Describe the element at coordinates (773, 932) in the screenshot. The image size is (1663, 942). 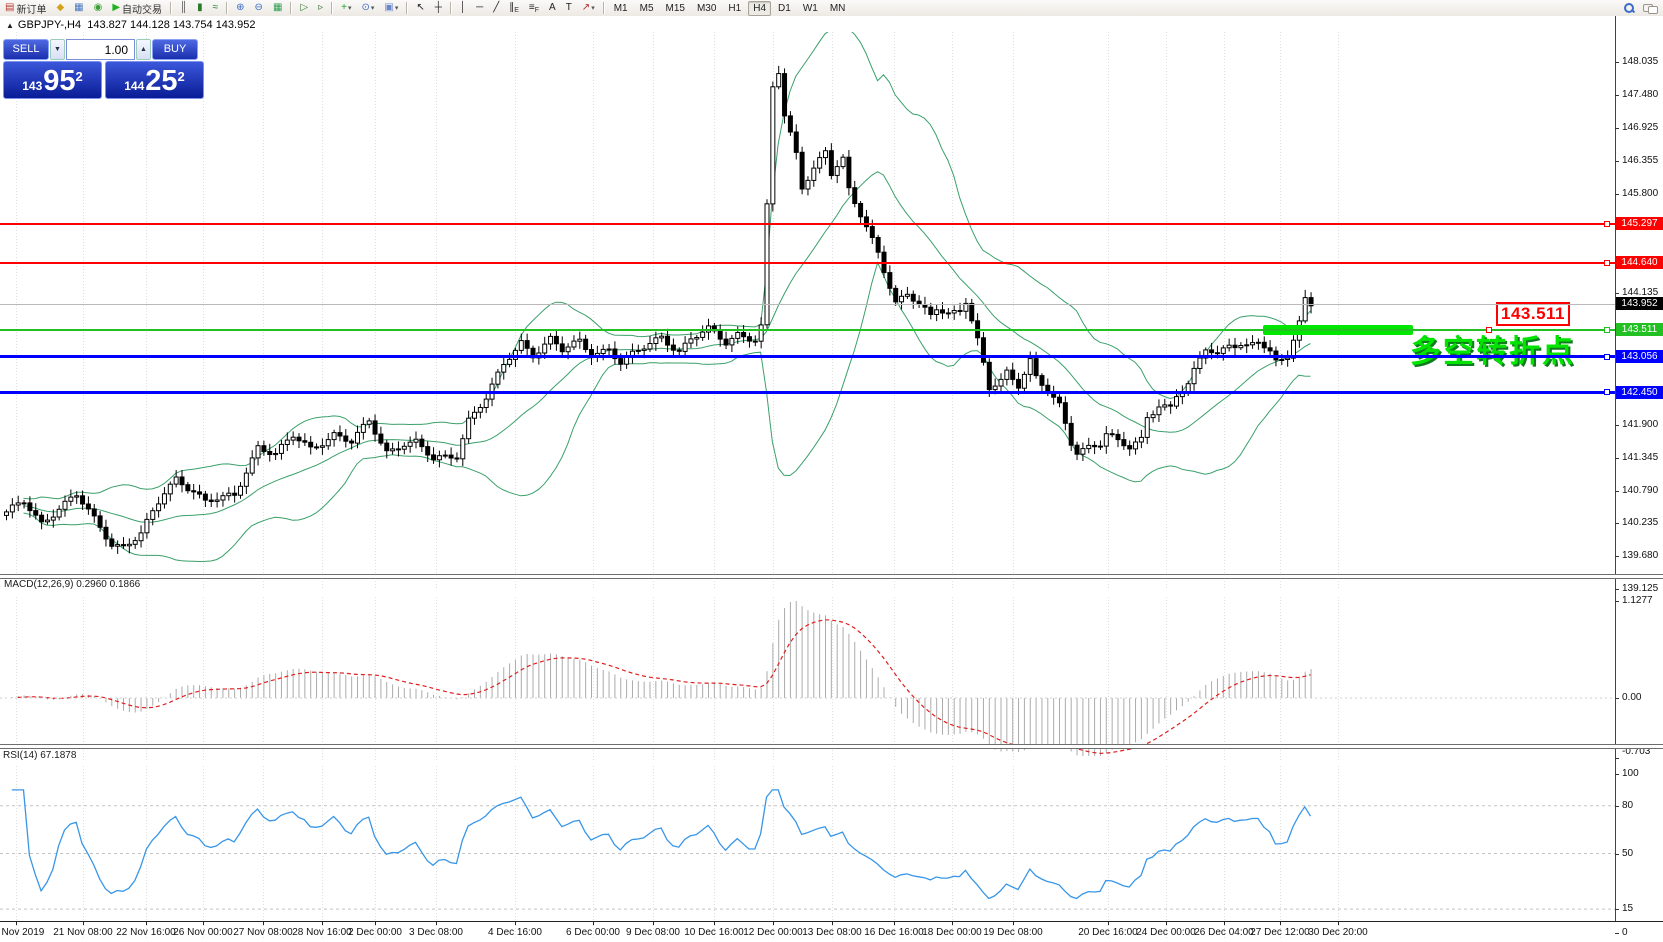
I see `time-axis-label: 12 Dec 00:00` at that location.